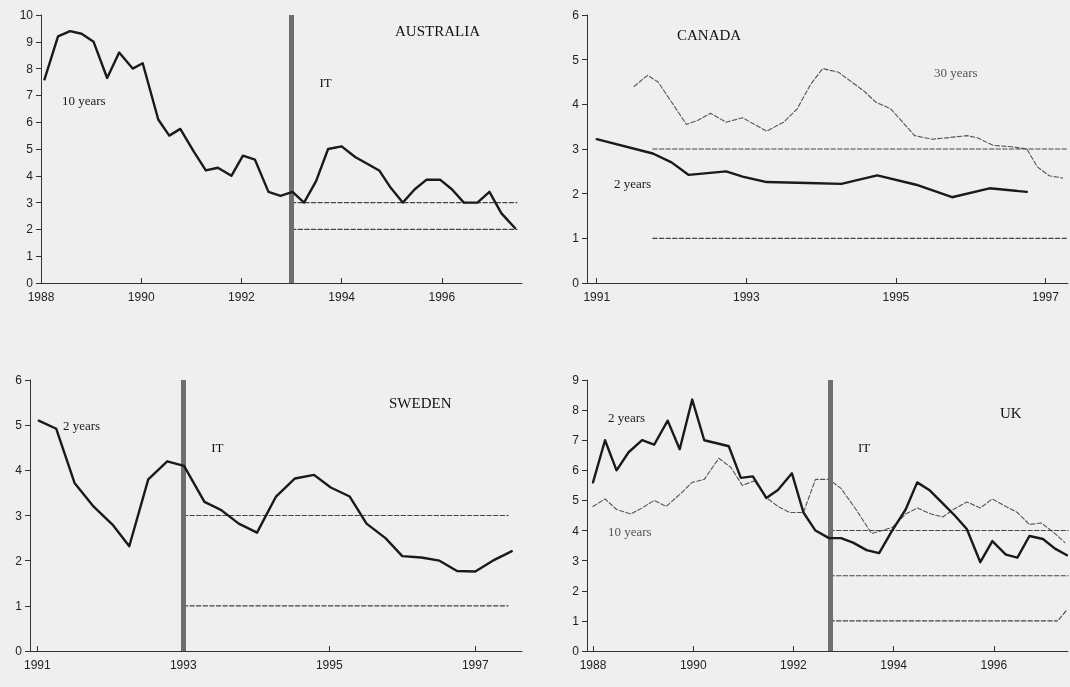  What do you see at coordinates (956, 72) in the screenshot?
I see `text: 30 years` at bounding box center [956, 72].